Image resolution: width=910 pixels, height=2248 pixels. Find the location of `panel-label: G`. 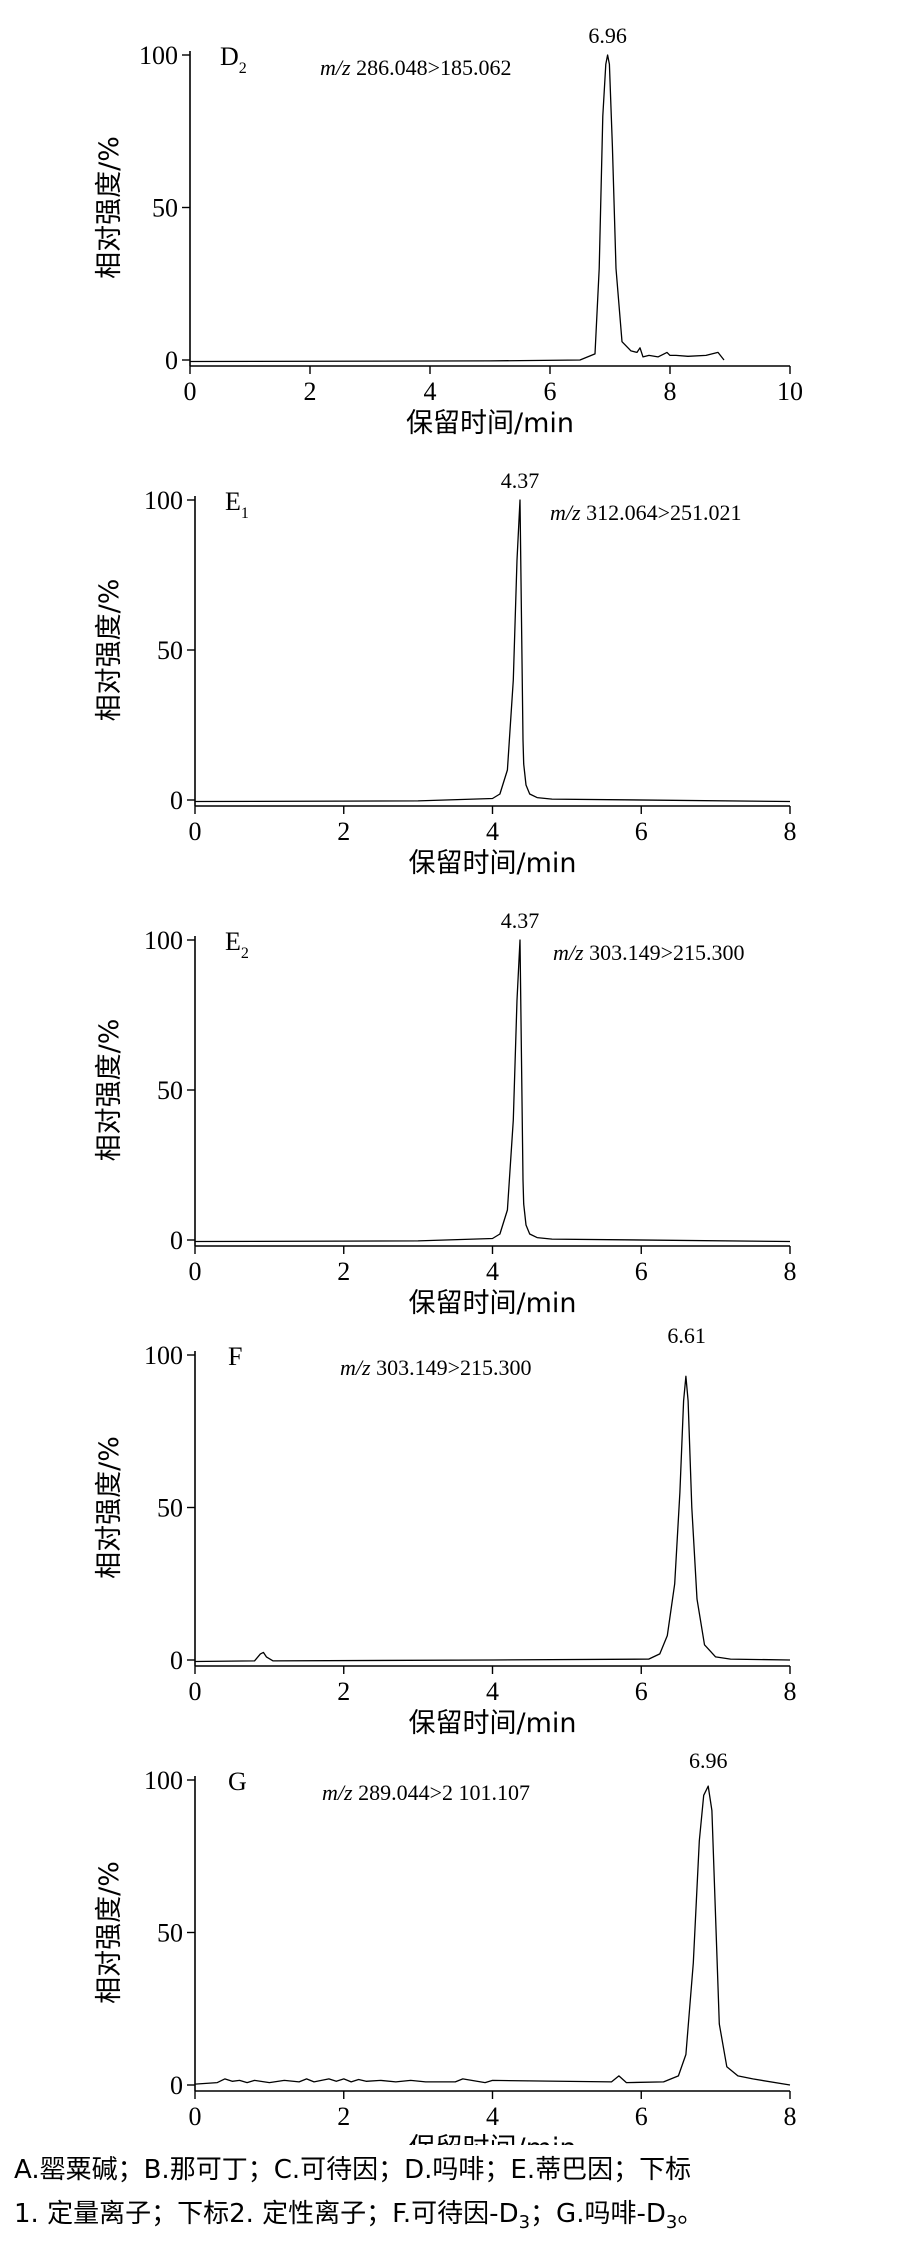

panel-label: G is located at coordinates (237, 1781).